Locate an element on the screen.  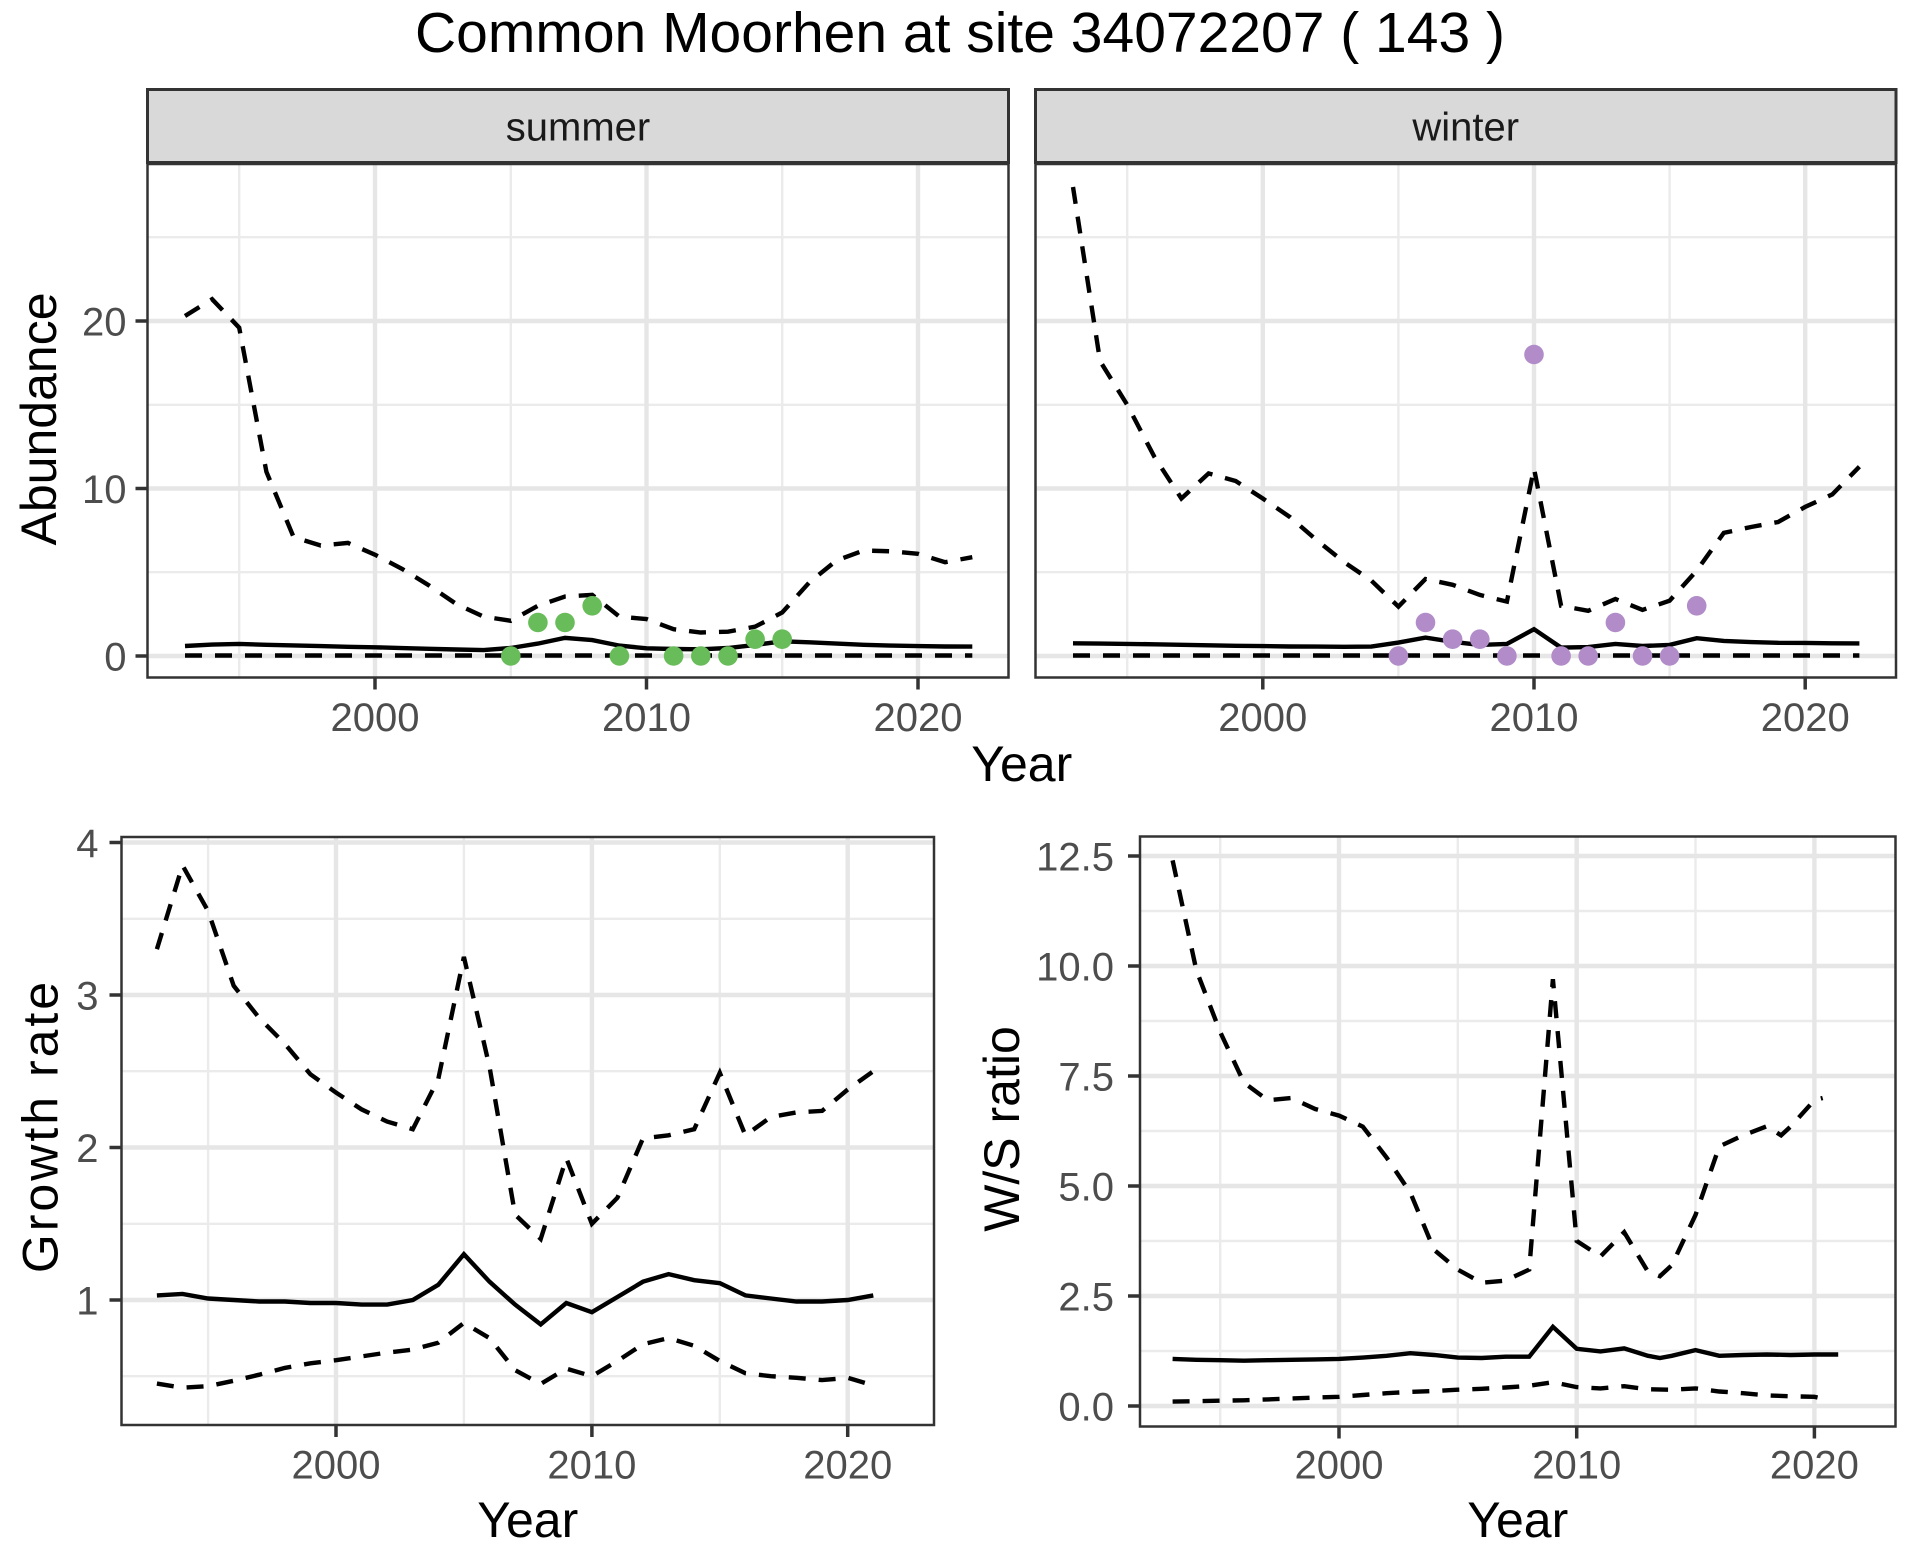
svg-text: 20 is located at coordinates (104, 323).